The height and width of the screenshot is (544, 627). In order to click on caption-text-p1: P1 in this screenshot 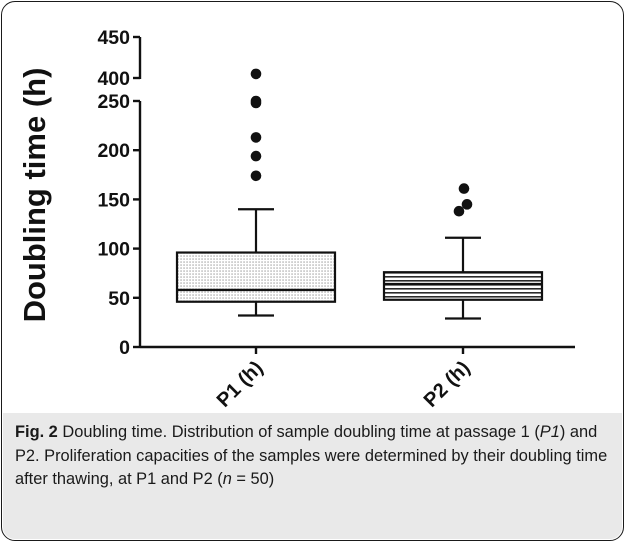, I will do `click(549, 432)`.